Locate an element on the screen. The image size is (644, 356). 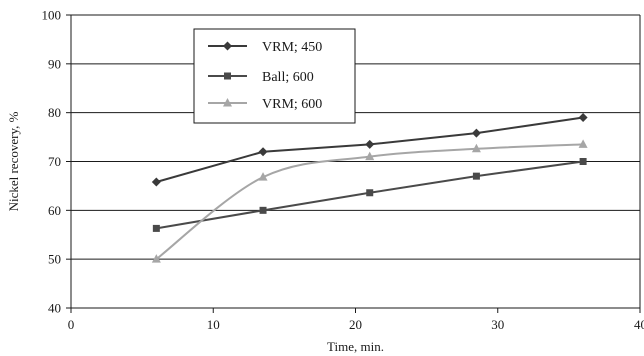
legend-entry: VRM; 450 is located at coordinates (265, 47).